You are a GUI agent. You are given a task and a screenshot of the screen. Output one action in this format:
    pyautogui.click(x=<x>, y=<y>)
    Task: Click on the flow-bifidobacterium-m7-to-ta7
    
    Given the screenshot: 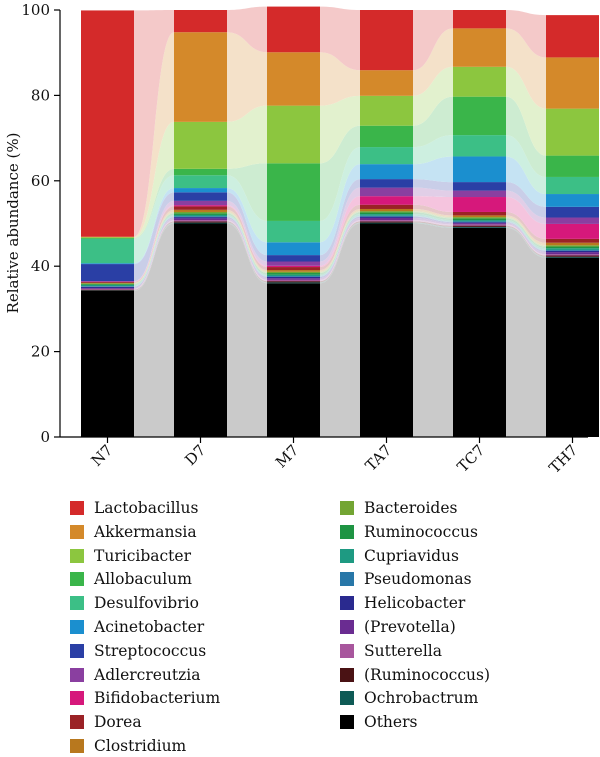 What is the action you would take?
    pyautogui.click(x=340, y=232)
    